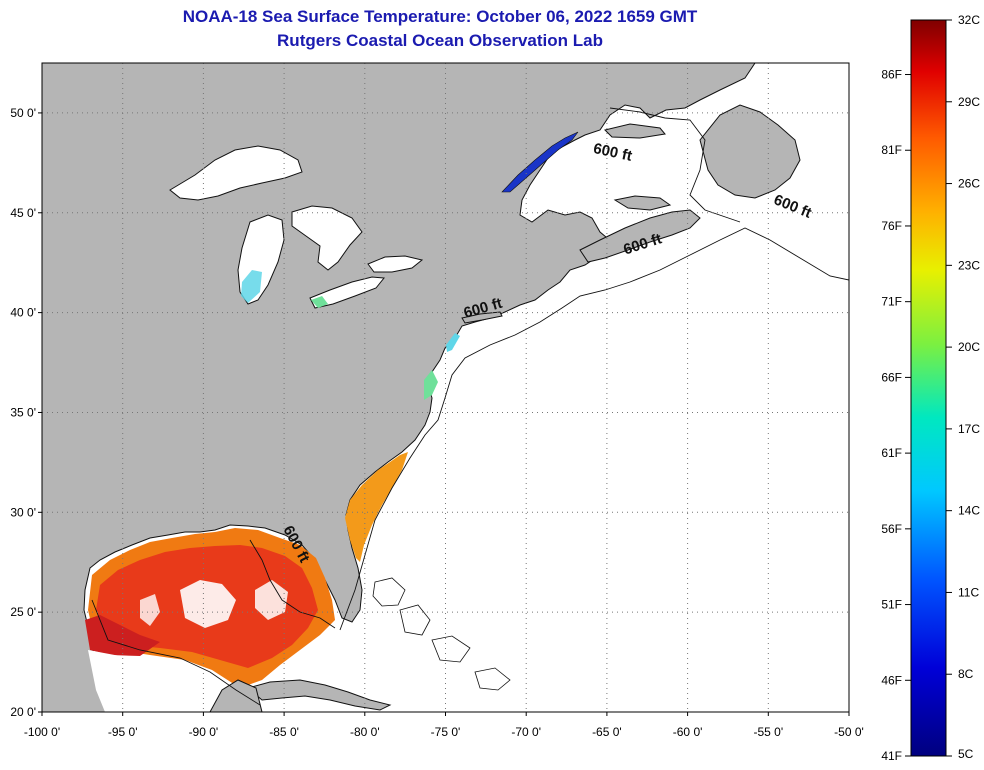  Describe the element at coordinates (327, 238) in the screenshot. I see `lake-huron` at that location.